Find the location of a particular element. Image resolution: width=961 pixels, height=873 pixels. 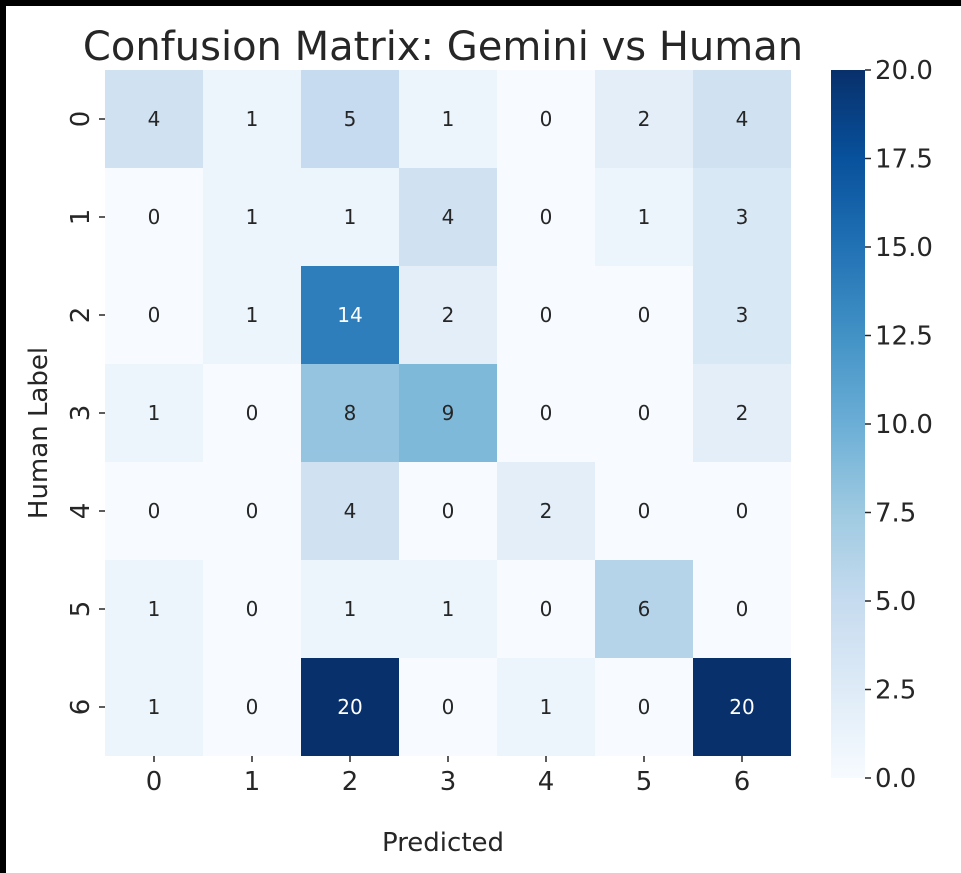

cell-value-label: 6 is located at coordinates (644, 609).